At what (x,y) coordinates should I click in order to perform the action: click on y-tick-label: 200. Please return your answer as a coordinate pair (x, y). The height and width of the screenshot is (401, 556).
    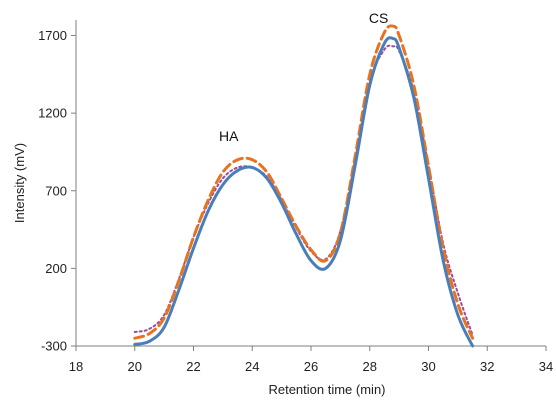
    Looking at the image, I should click on (56, 268).